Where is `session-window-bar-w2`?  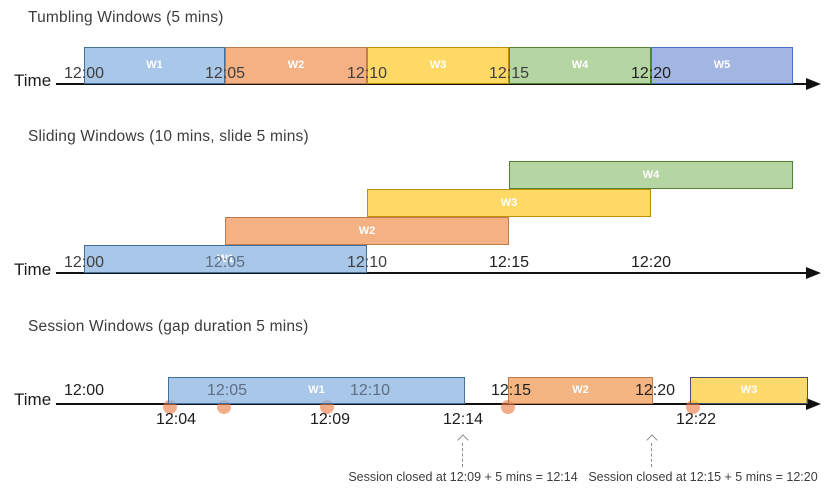
session-window-bar-w2 is located at coordinates (580, 390).